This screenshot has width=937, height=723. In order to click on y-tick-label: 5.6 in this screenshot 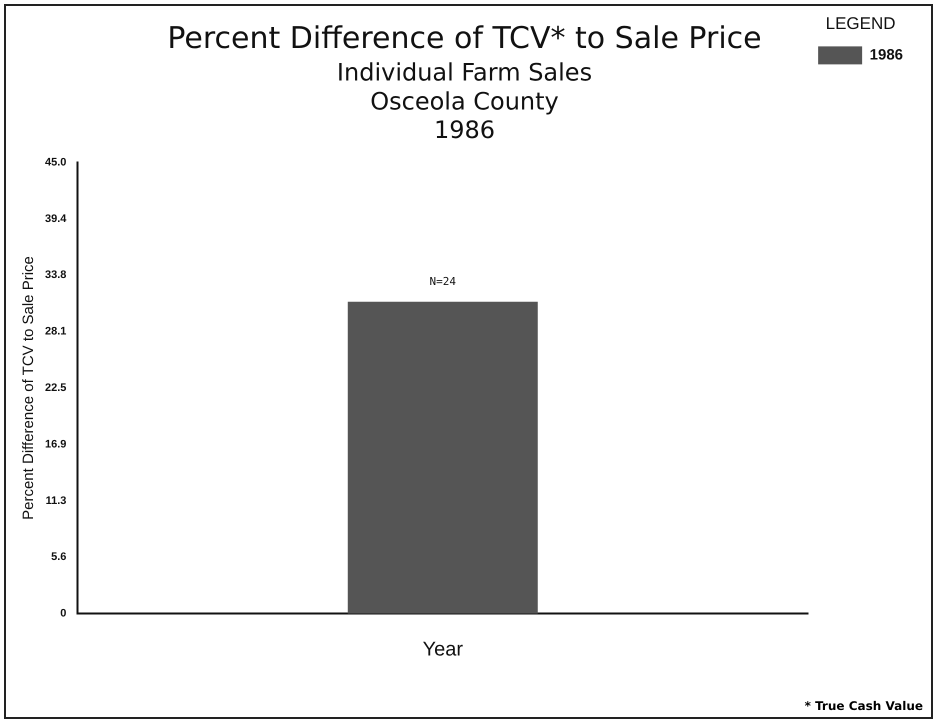, I will do `click(58, 557)`.